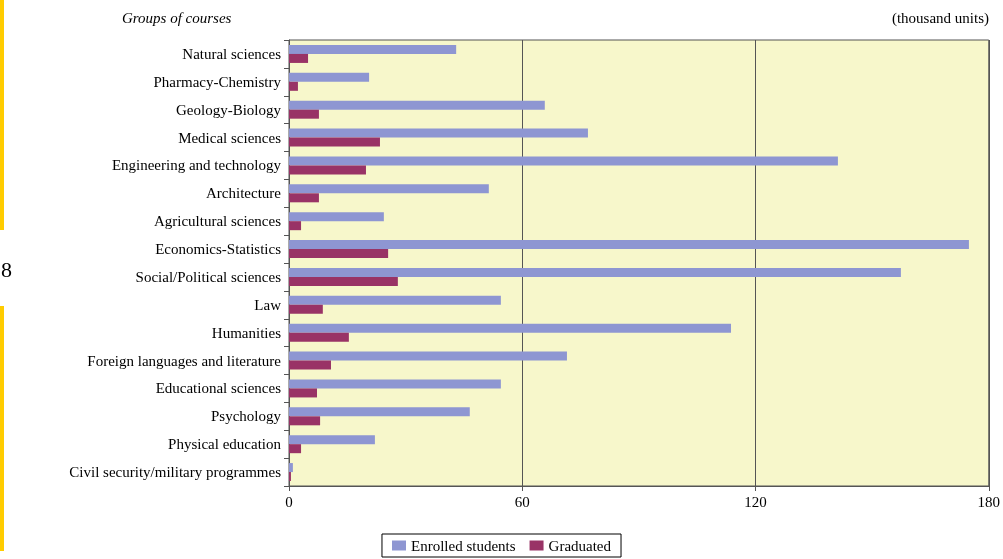 Image resolution: width=1003 pixels, height=559 pixels. I want to click on y-axis-title: Groups of courses, so click(177, 17).